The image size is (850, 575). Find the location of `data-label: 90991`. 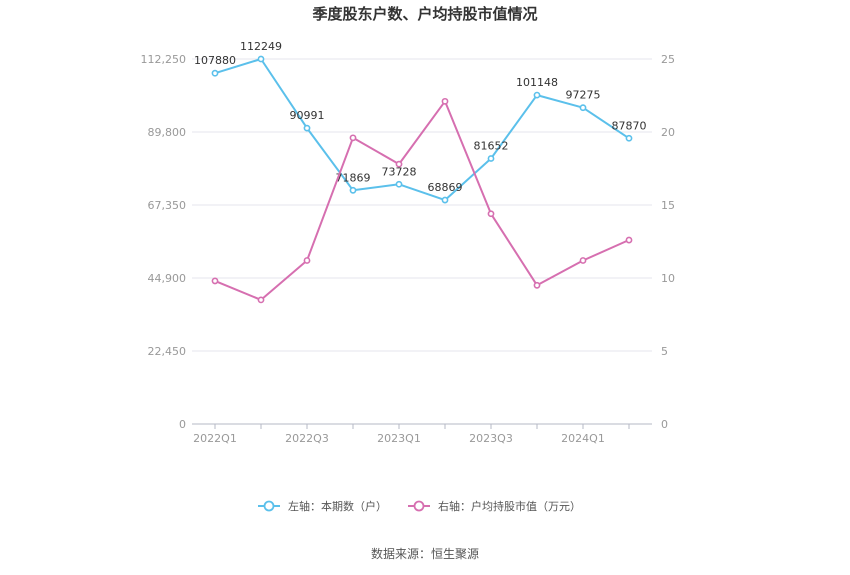

data-label: 90991 is located at coordinates (307, 115).